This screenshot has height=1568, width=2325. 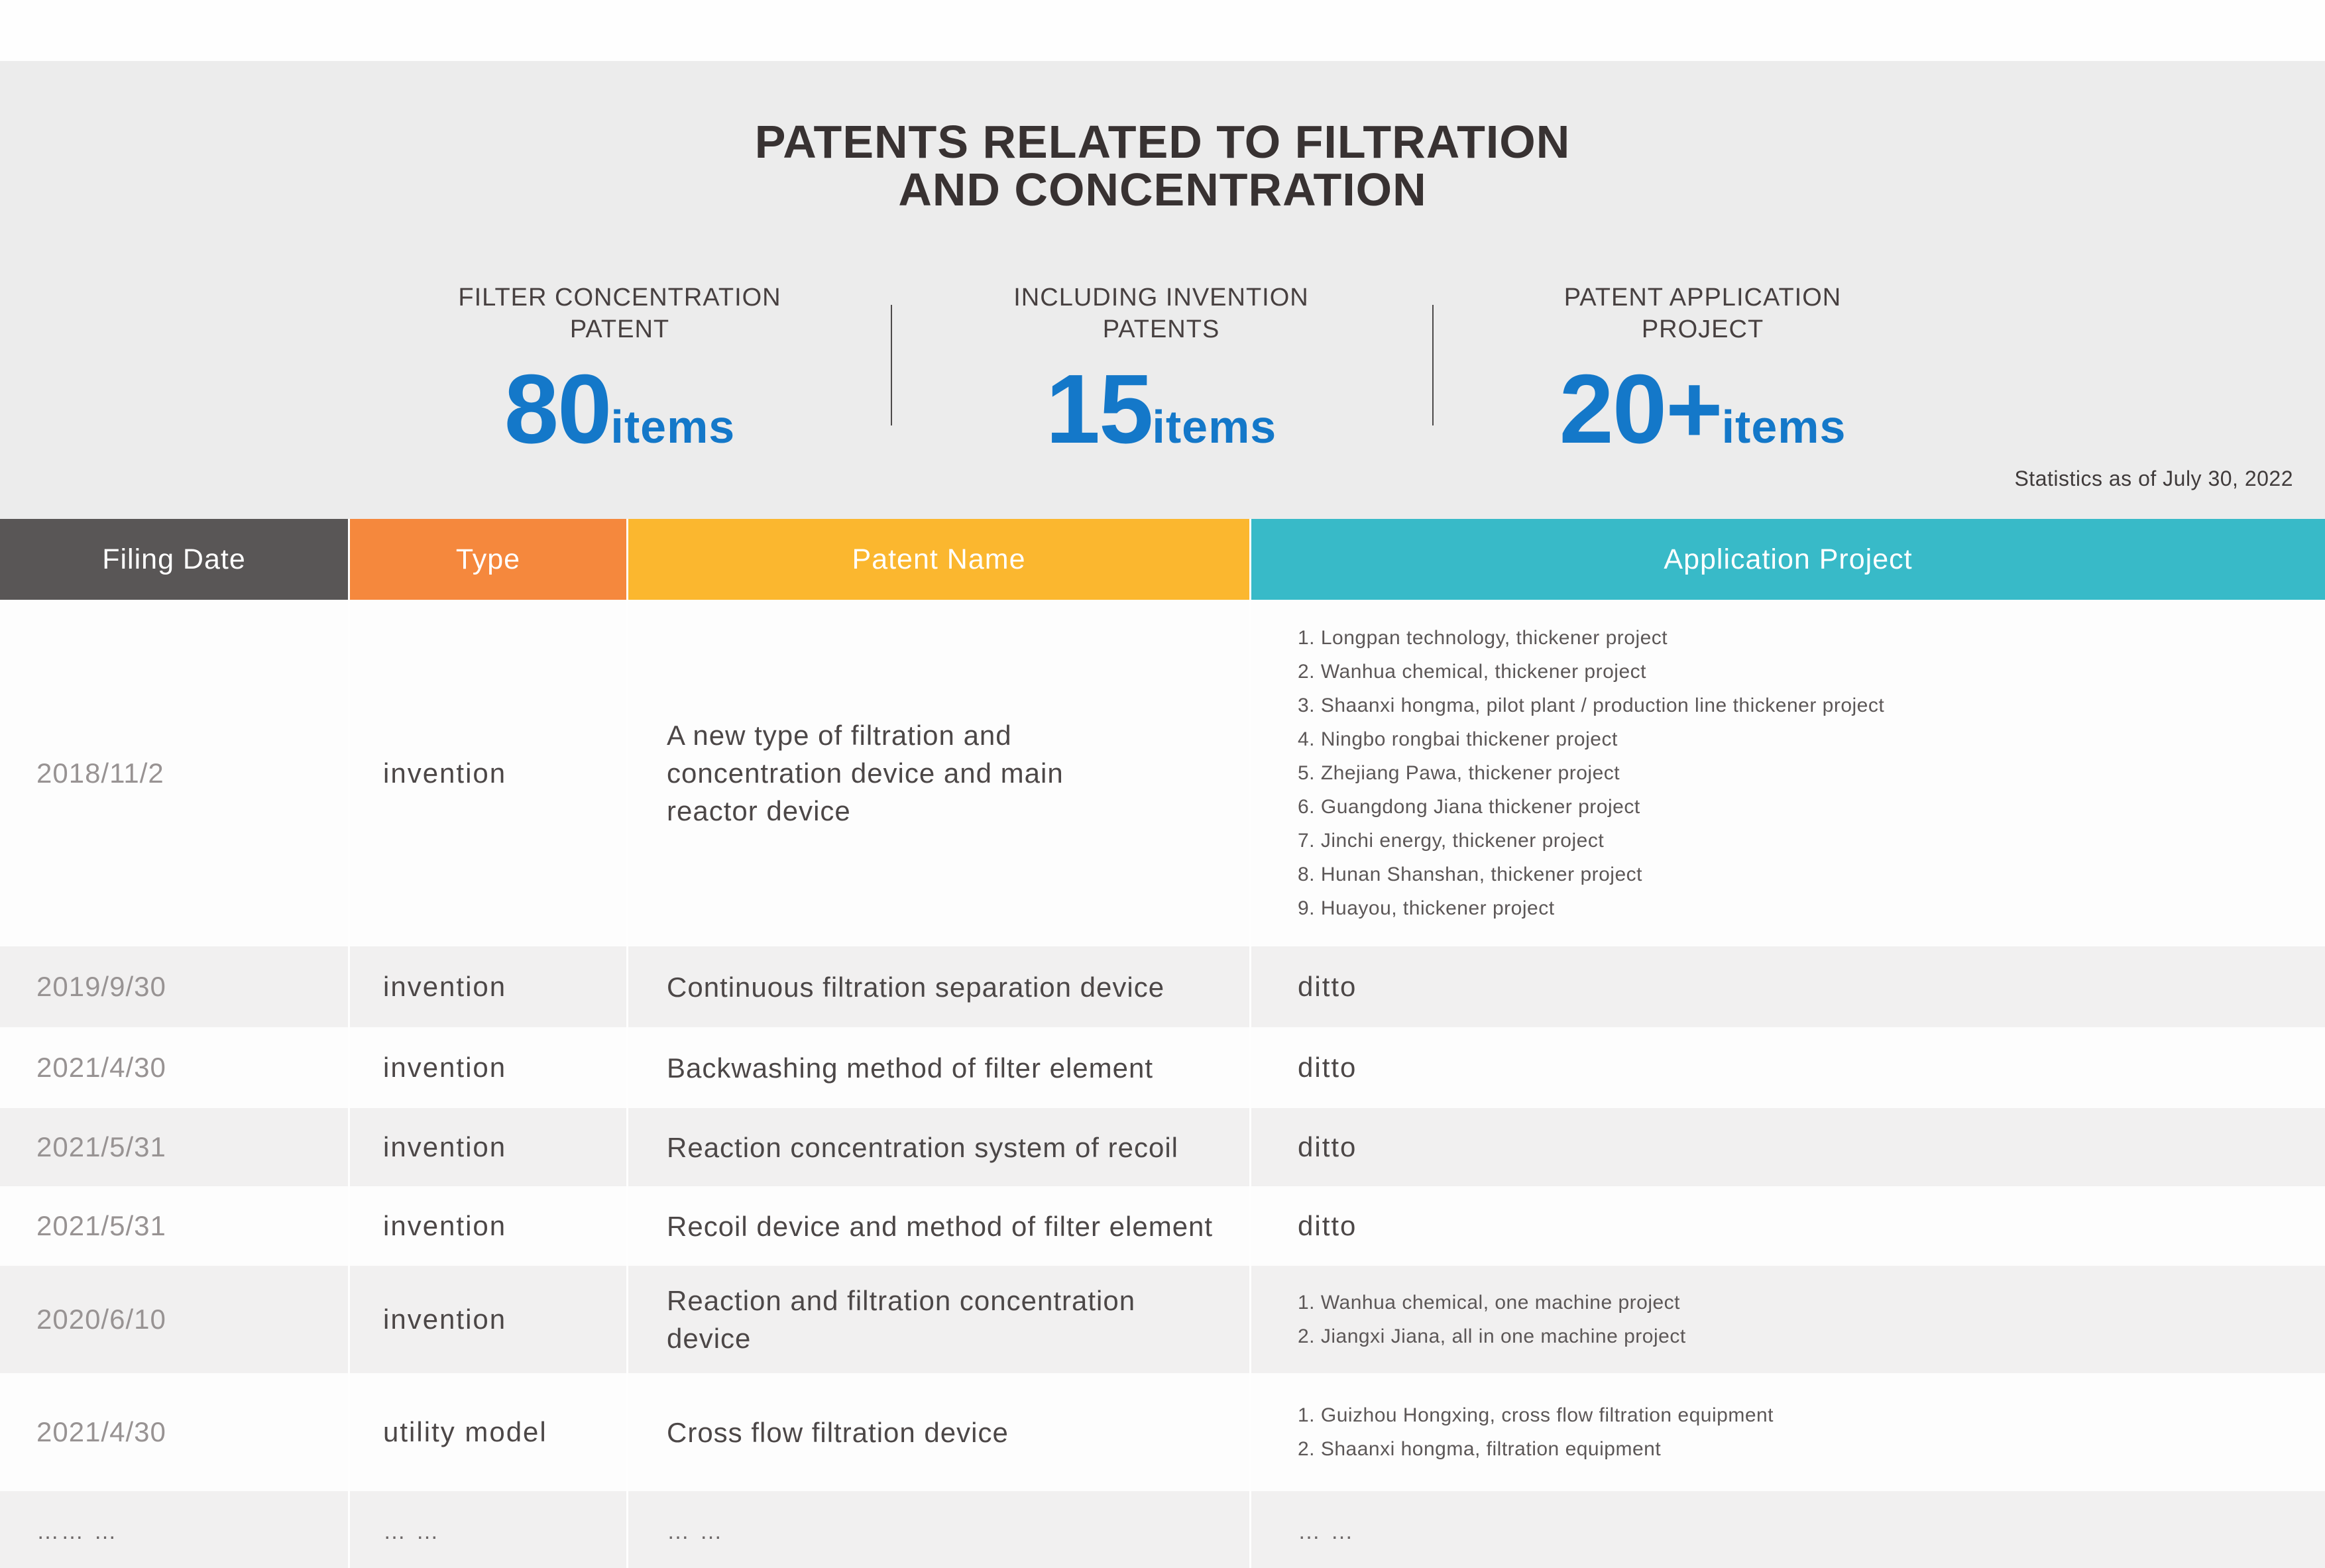 I want to click on cell-patent-name-text: Continuous filtration separation device, so click(x=916, y=987).